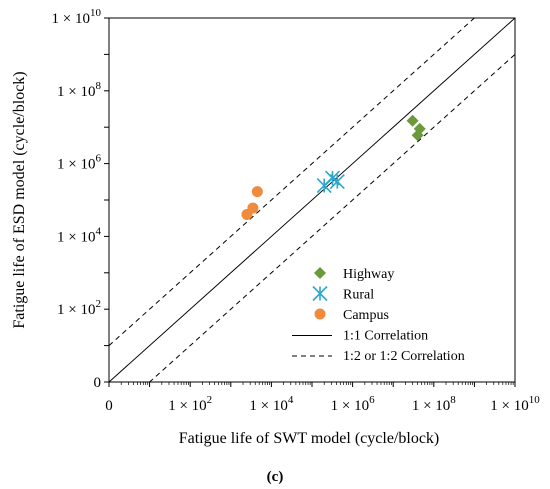  What do you see at coordinates (385, 336) in the screenshot?
I see `legend-label-line: 1:1 Correlation` at bounding box center [385, 336].